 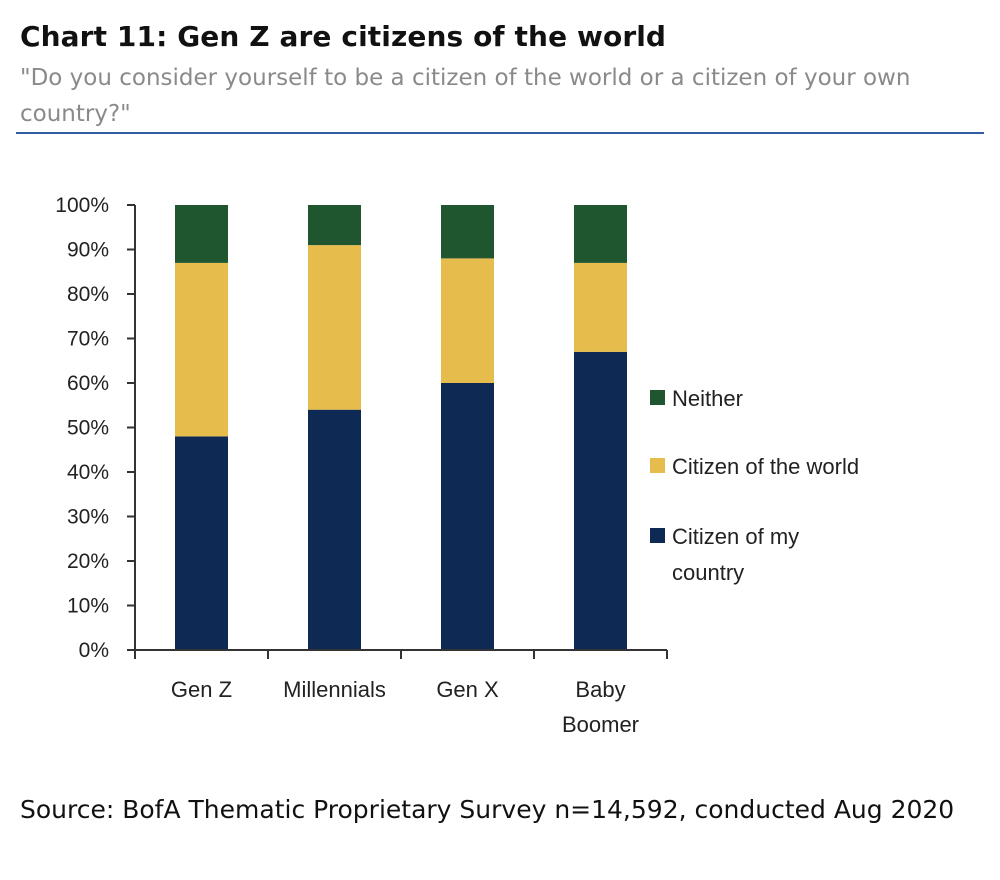 I want to click on y-tick-label: 70%, so click(x=88, y=339).